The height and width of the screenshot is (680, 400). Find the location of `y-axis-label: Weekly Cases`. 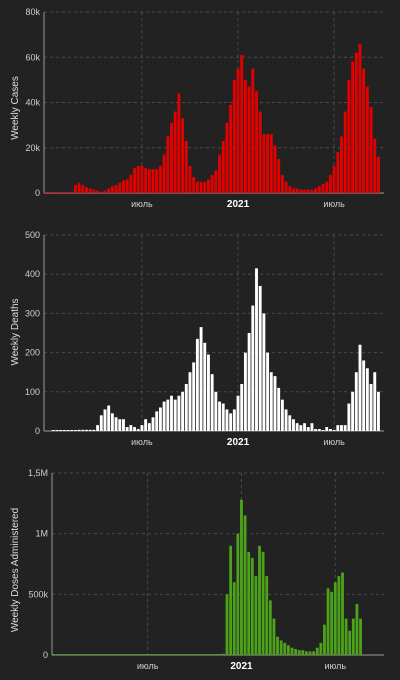

y-axis-label: Weekly Cases is located at coordinates (15, 108).